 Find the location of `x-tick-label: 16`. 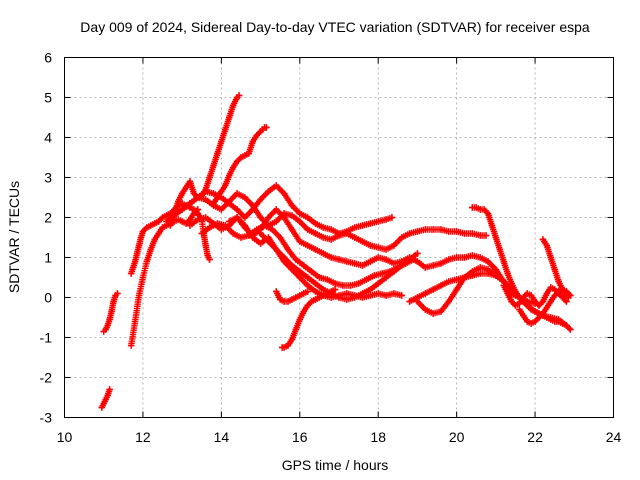

x-tick-label: 16 is located at coordinates (300, 437).